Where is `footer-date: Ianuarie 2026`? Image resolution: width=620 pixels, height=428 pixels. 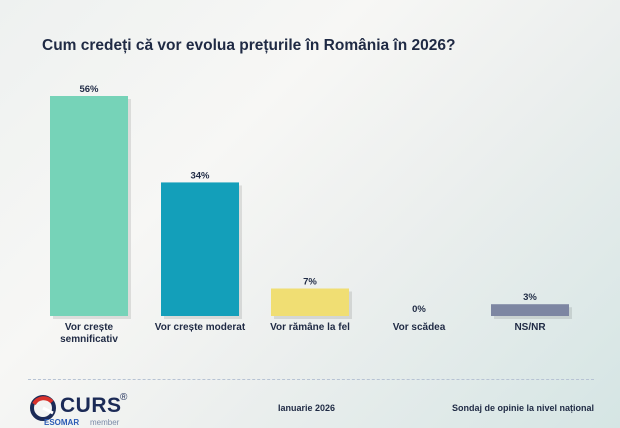
footer-date: Ianuarie 2026 is located at coordinates (307, 408).